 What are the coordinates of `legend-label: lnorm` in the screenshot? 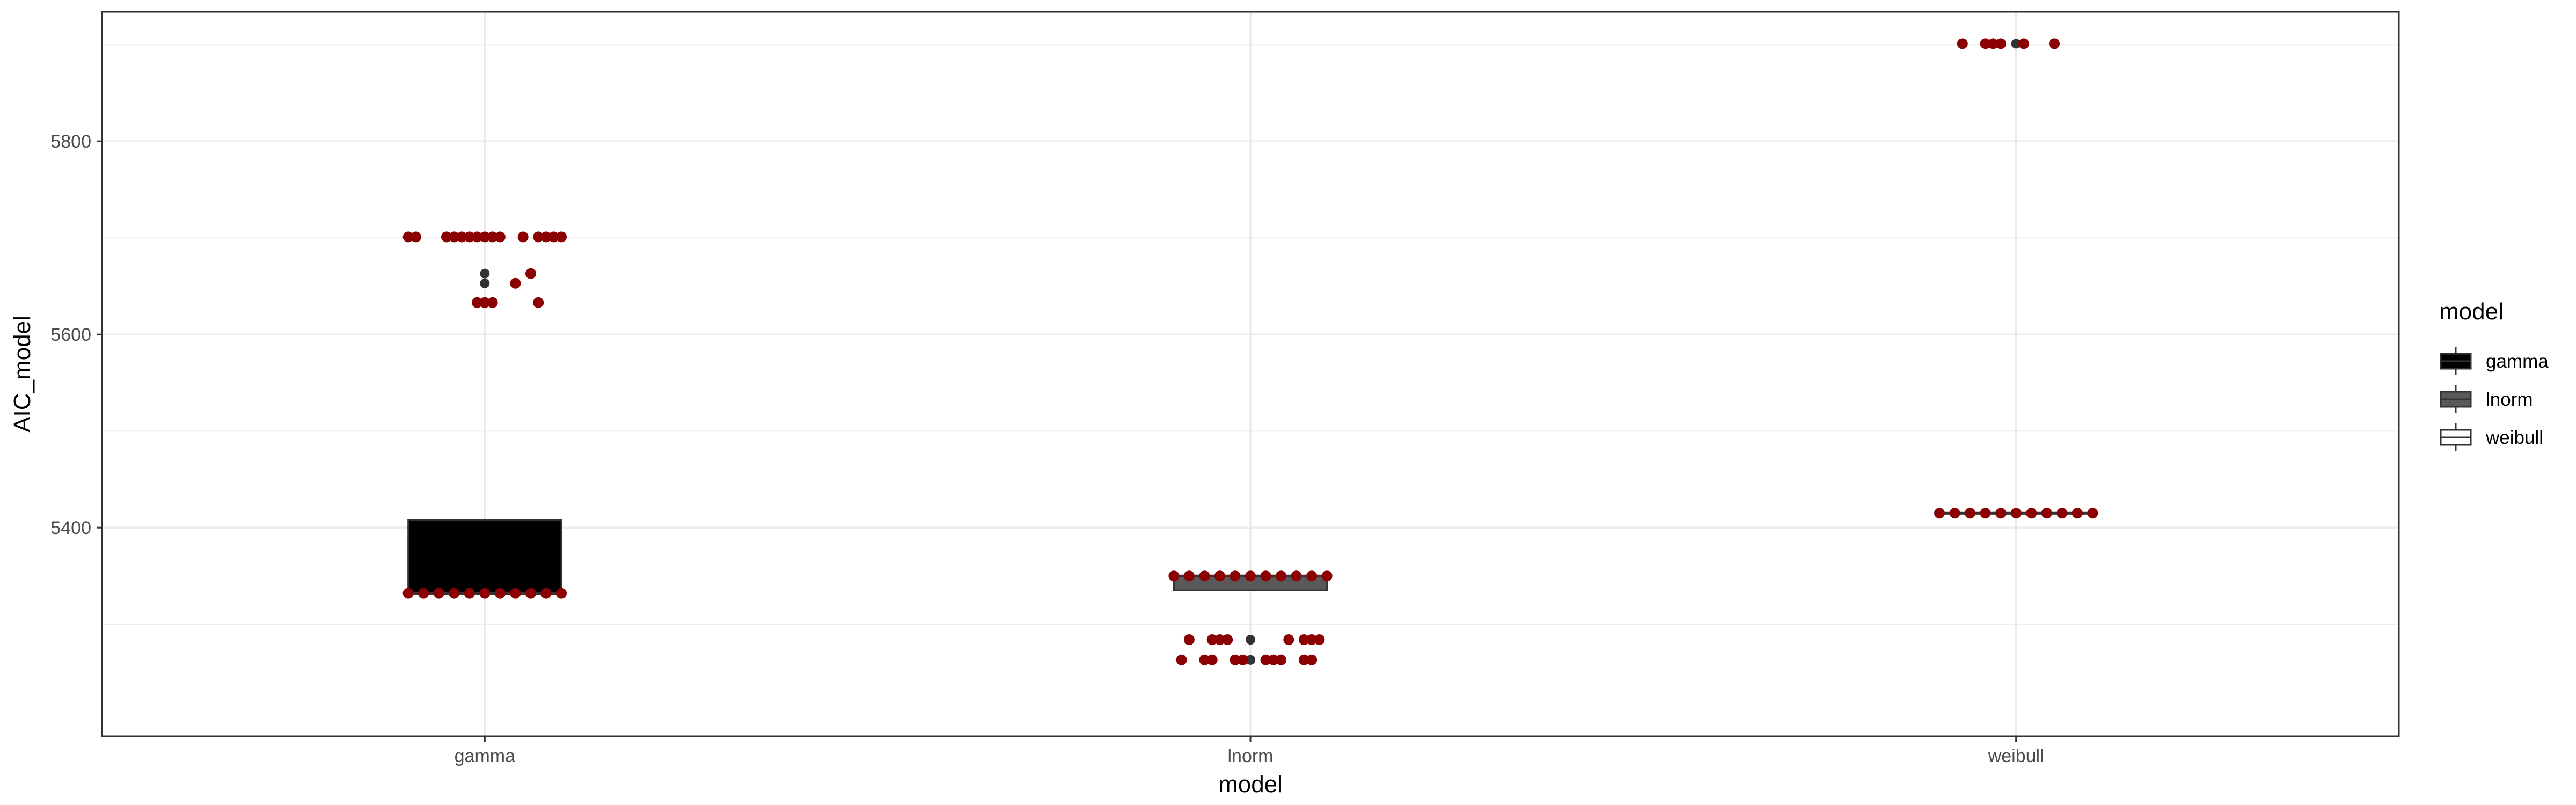 It's located at (2509, 399).